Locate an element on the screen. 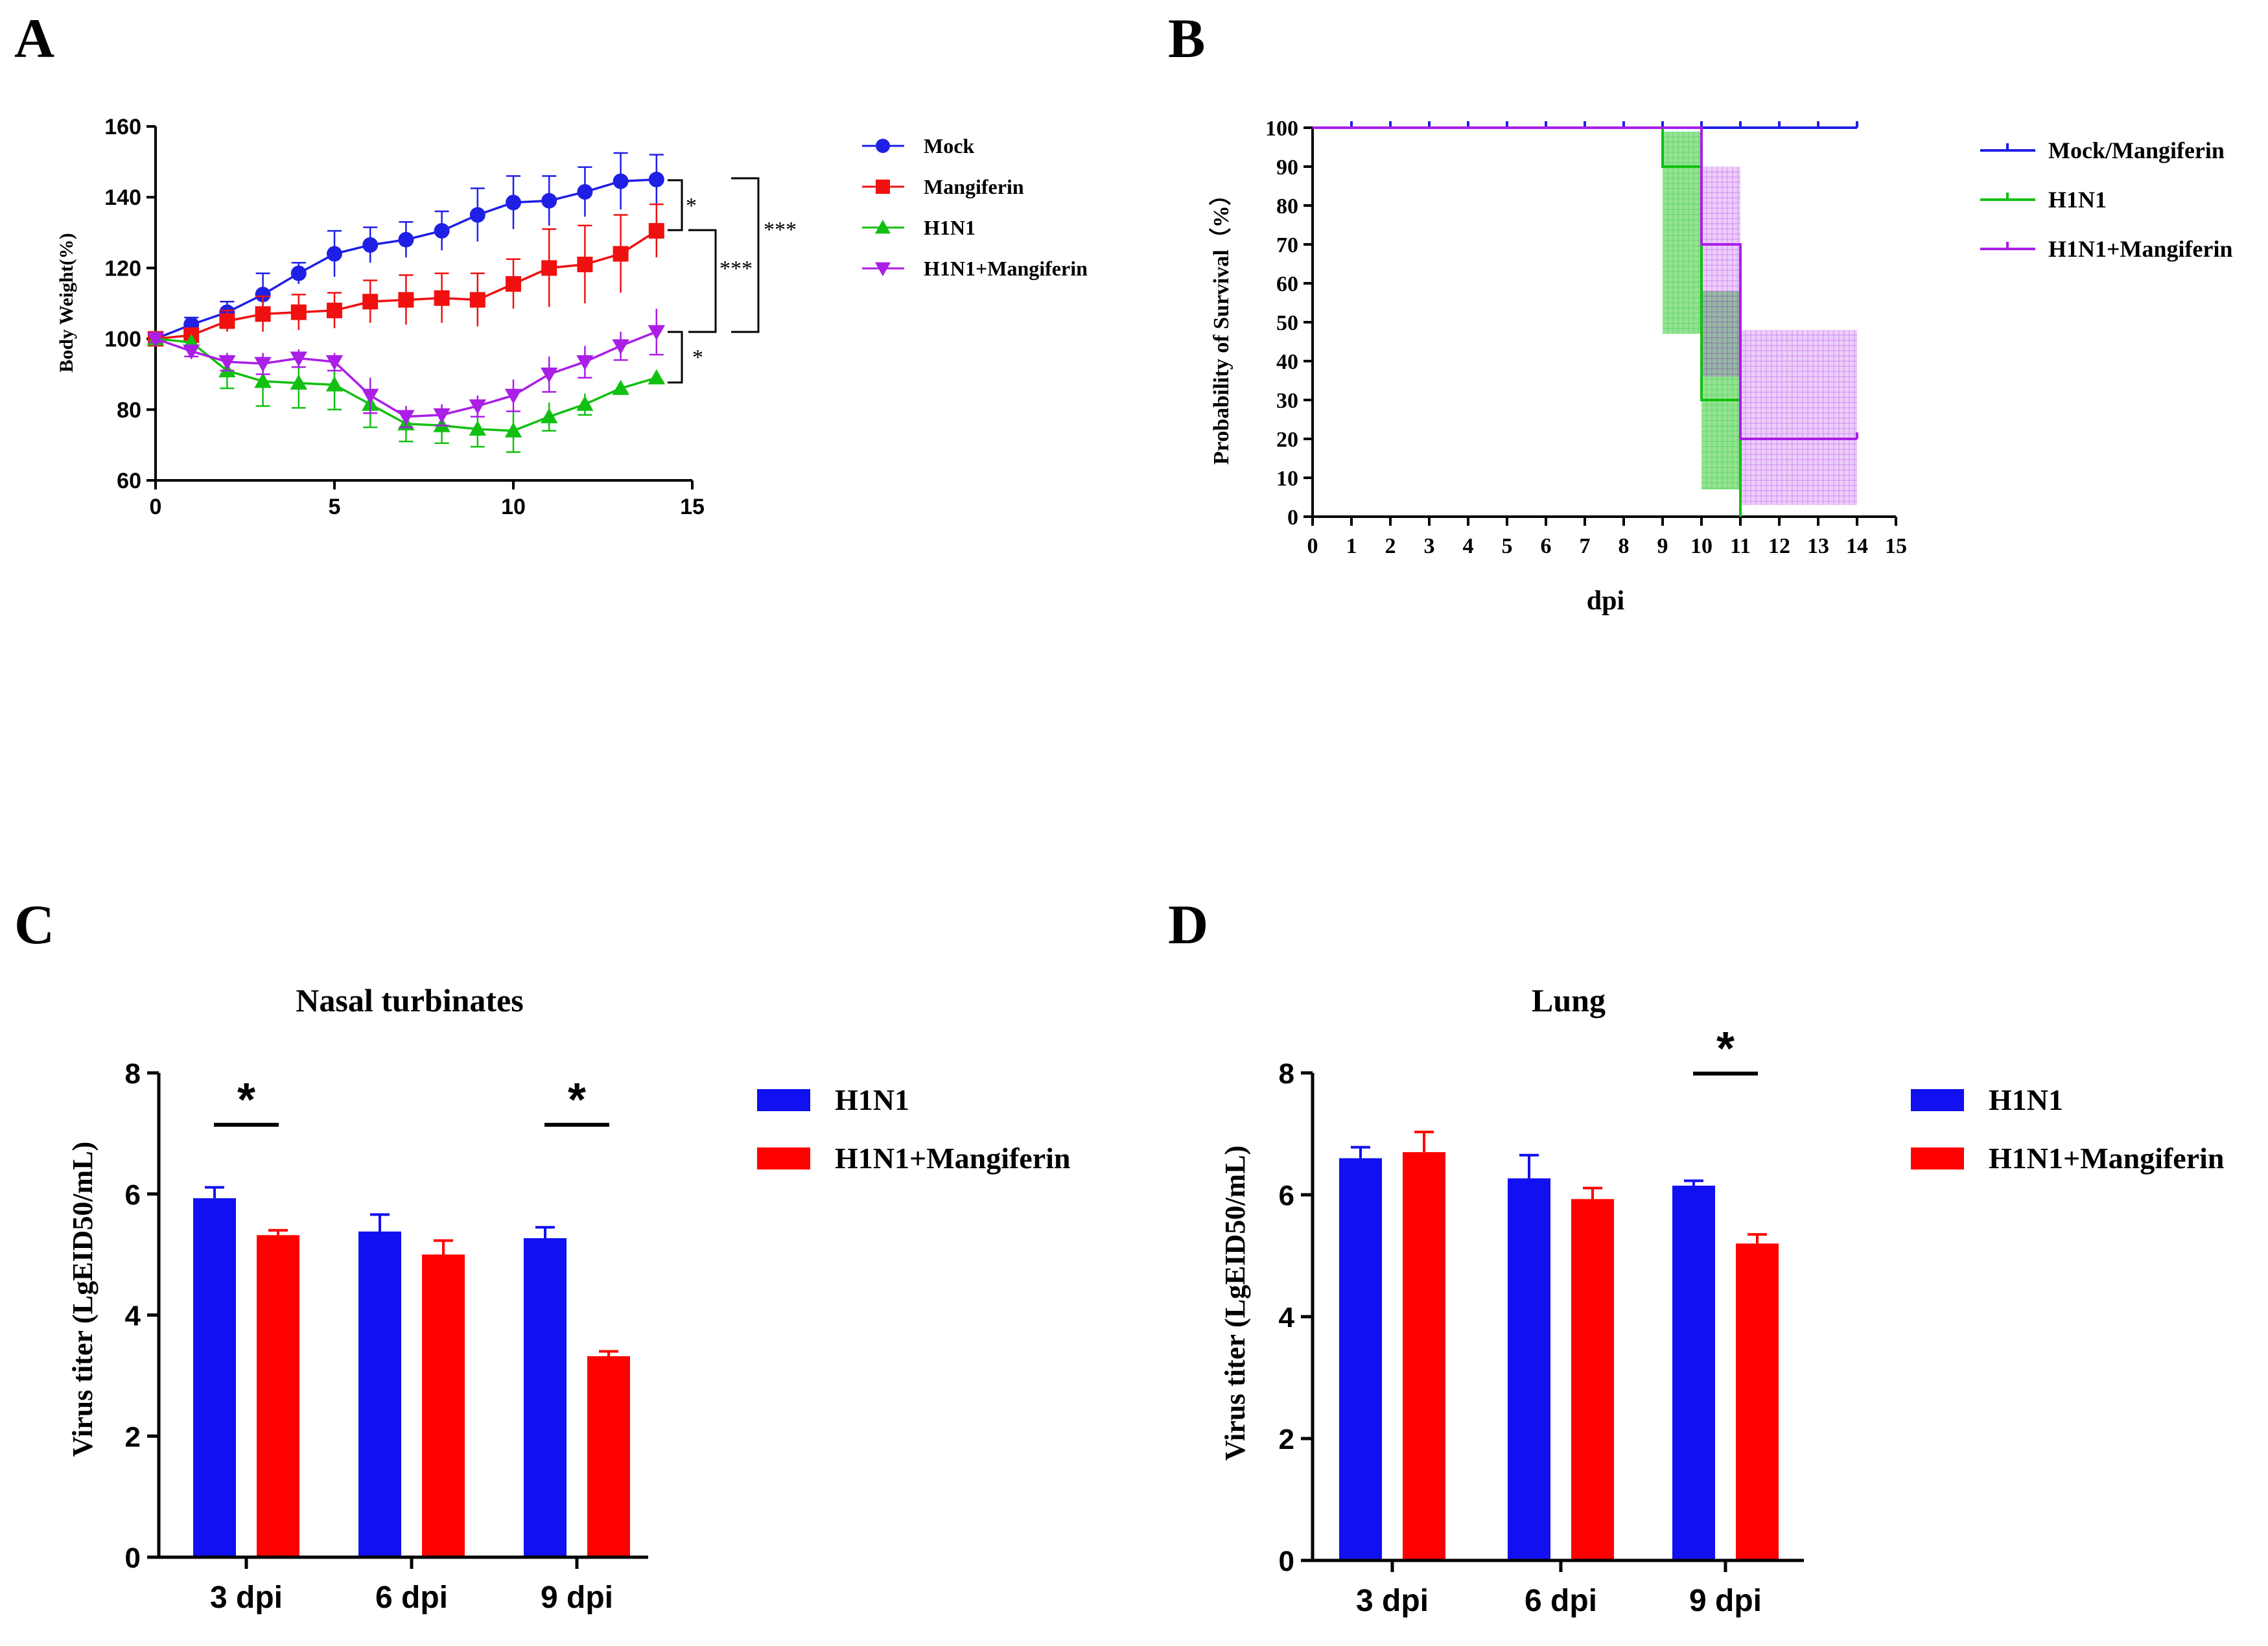 Image resolution: width=2268 pixels, height=1646 pixels. panel-b-legend: Mock/Mangiferin H1N1 H1N1+Mangiferin is located at coordinates (2106, 199).